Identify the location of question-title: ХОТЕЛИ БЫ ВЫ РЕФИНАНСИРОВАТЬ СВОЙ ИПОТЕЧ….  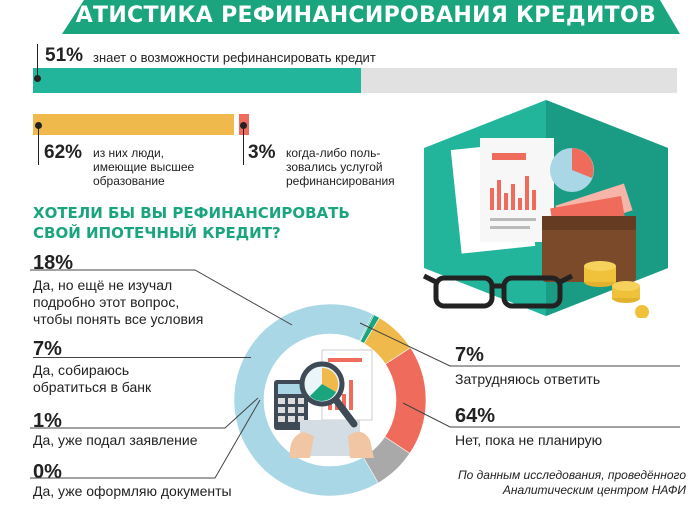
(191, 223).